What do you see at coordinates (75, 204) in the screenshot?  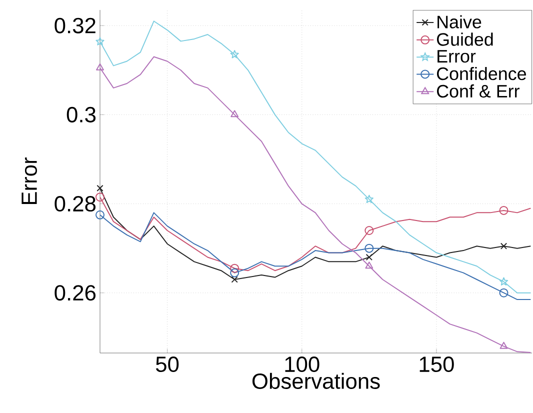 I see `y-tick-label: 0.28` at bounding box center [75, 204].